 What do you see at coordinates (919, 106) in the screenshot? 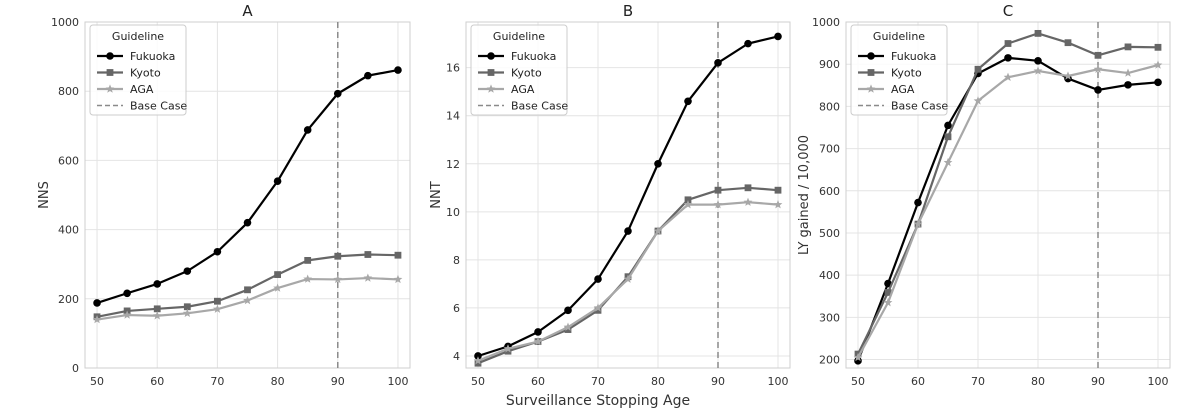
I see `panel-c-legend-label-base-case: Base Case` at bounding box center [919, 106].